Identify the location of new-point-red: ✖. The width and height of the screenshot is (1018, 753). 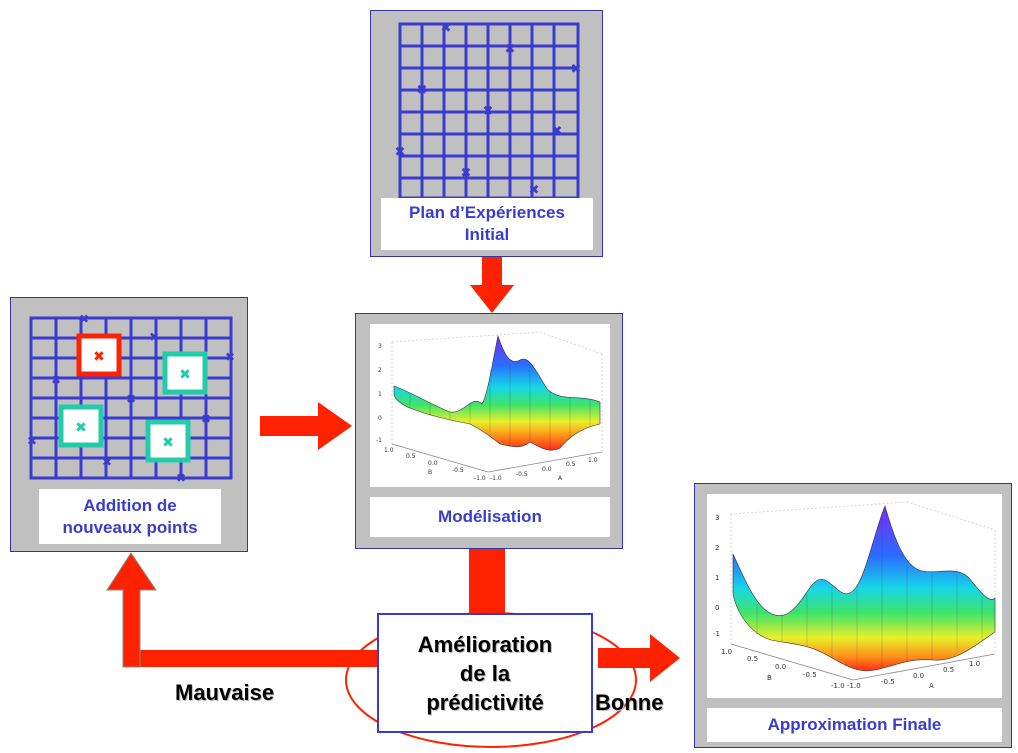
(99, 357).